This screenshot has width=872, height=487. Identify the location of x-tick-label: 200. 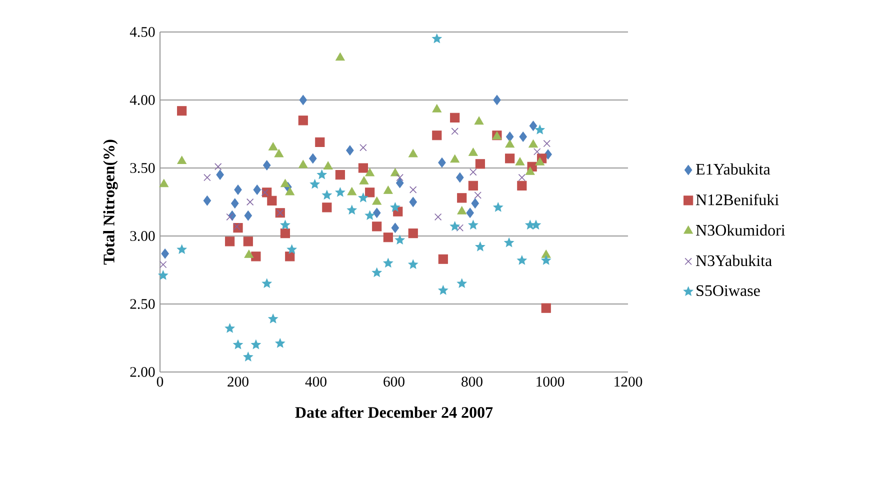
(238, 381).